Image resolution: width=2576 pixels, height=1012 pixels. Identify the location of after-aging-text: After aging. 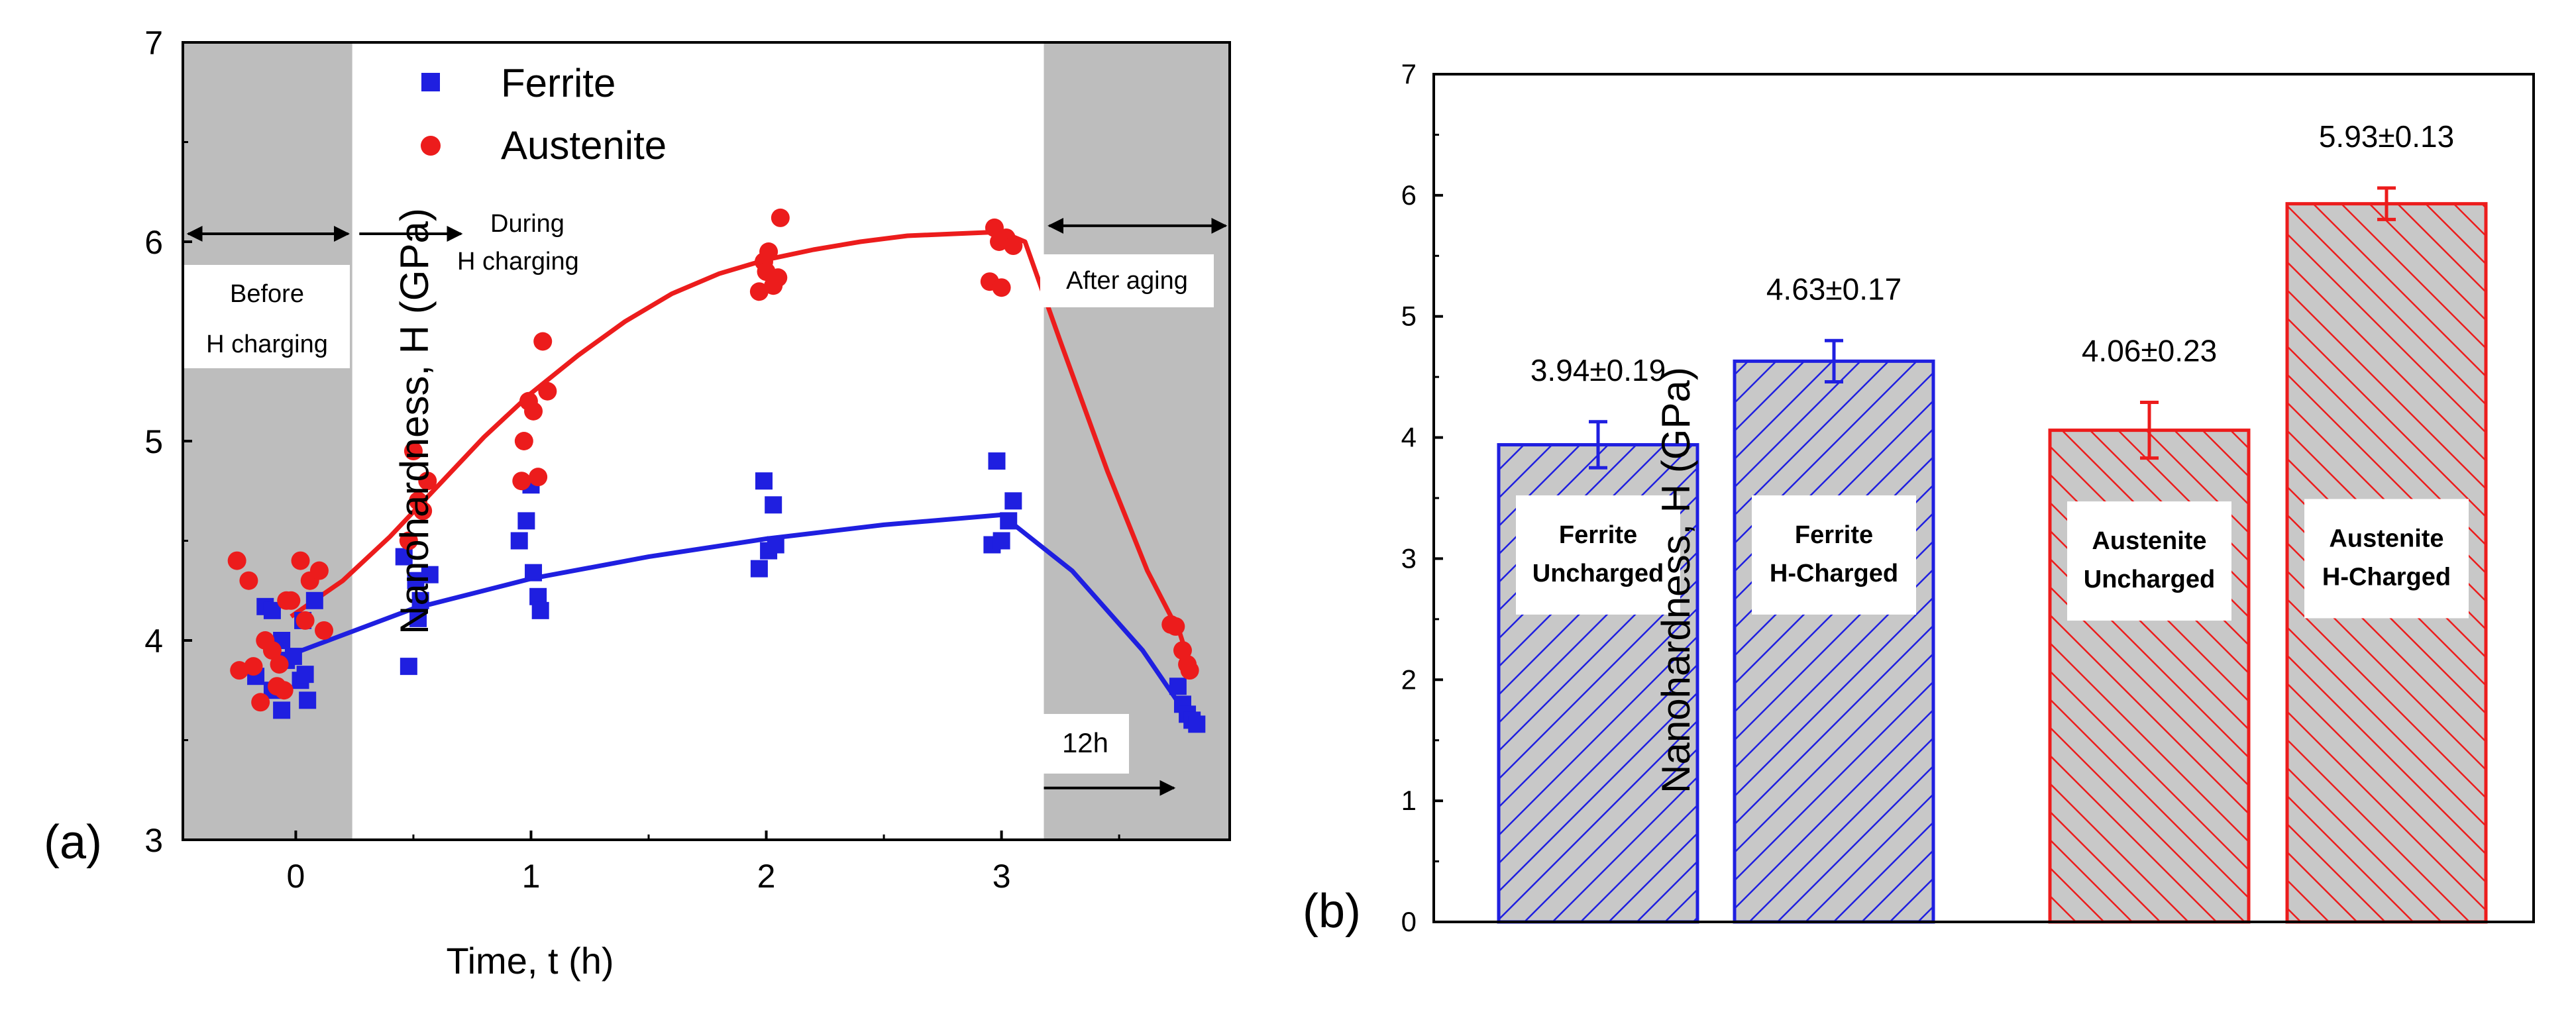
(1127, 281).